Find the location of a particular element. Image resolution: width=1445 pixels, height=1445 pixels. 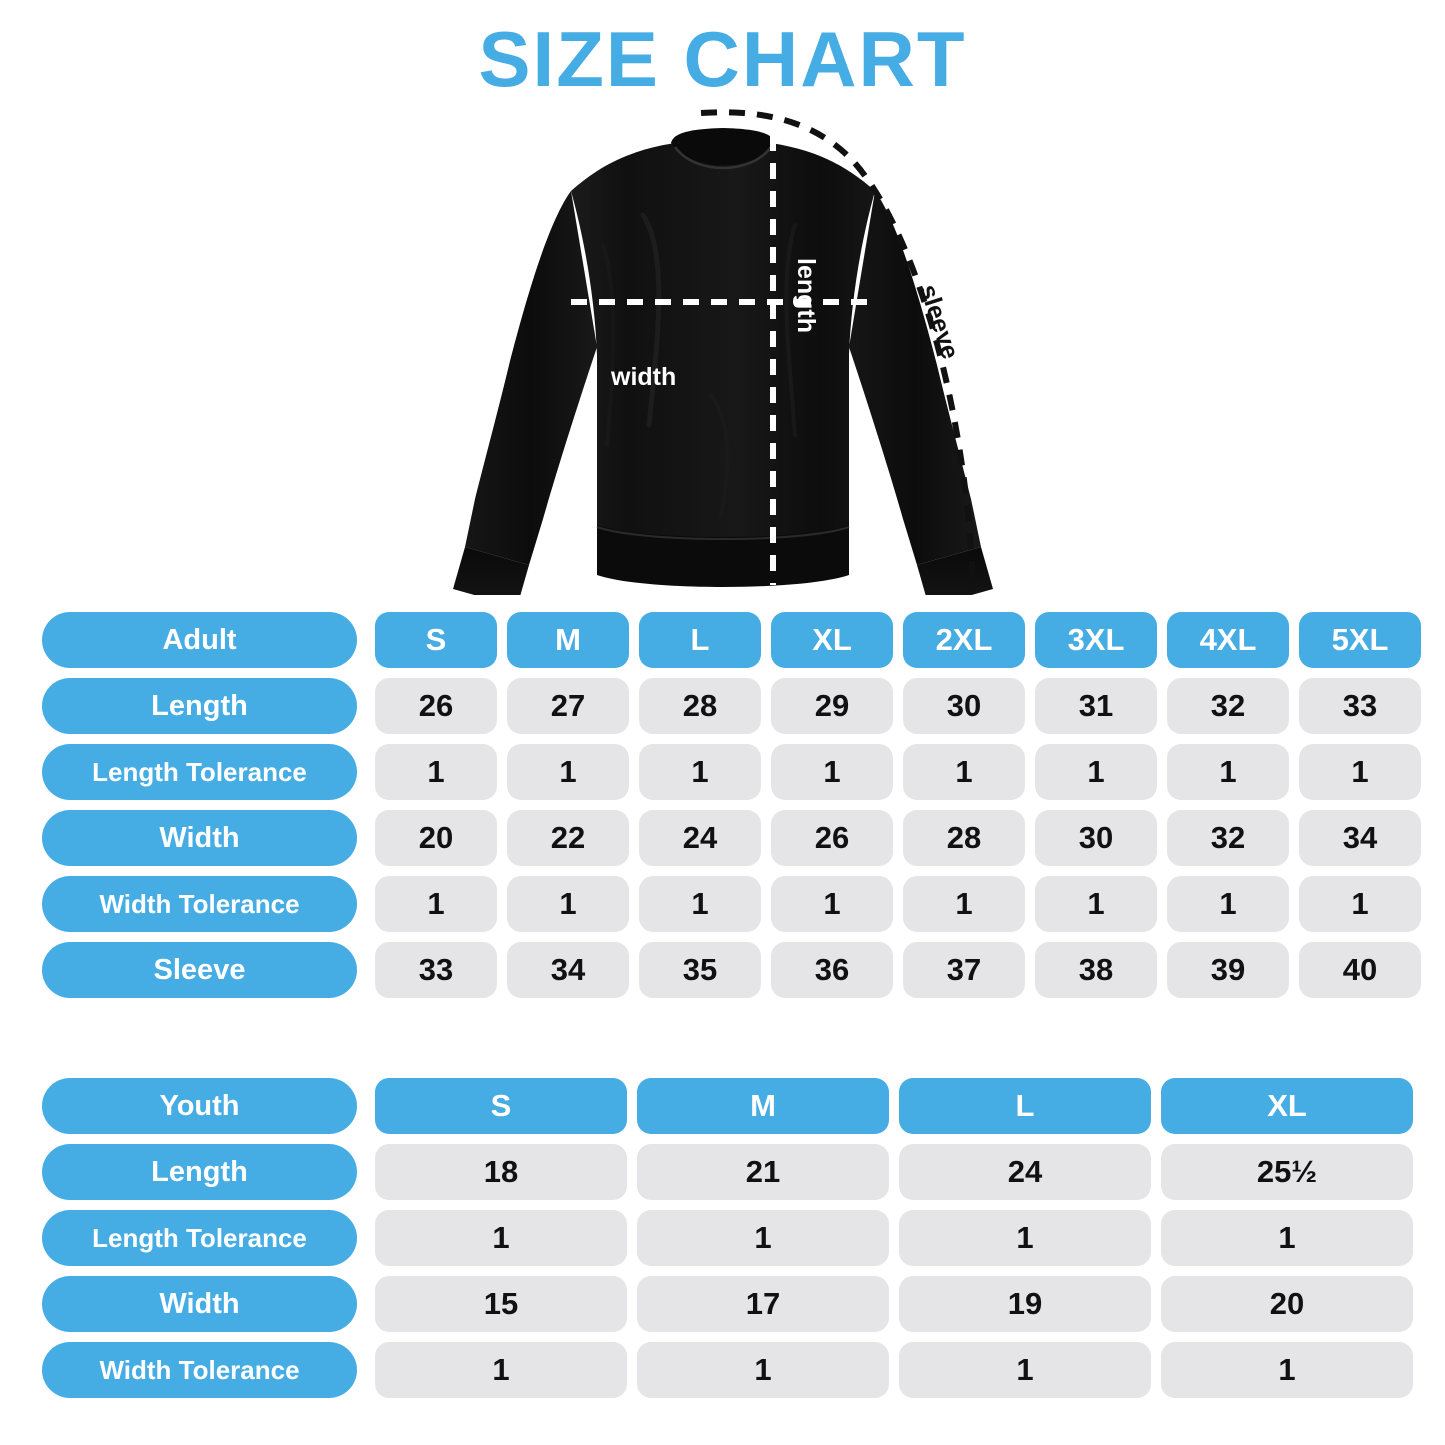

adult-row-length-tolerance: Length Tolerance 1 1 1 1 1 1 1 1 is located at coordinates (731, 772).